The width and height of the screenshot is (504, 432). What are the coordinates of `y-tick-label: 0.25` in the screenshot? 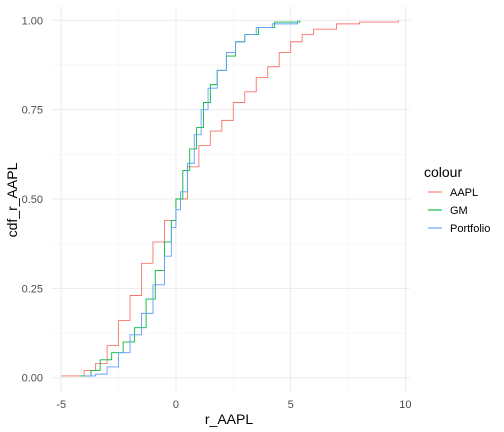 It's located at (32, 289).